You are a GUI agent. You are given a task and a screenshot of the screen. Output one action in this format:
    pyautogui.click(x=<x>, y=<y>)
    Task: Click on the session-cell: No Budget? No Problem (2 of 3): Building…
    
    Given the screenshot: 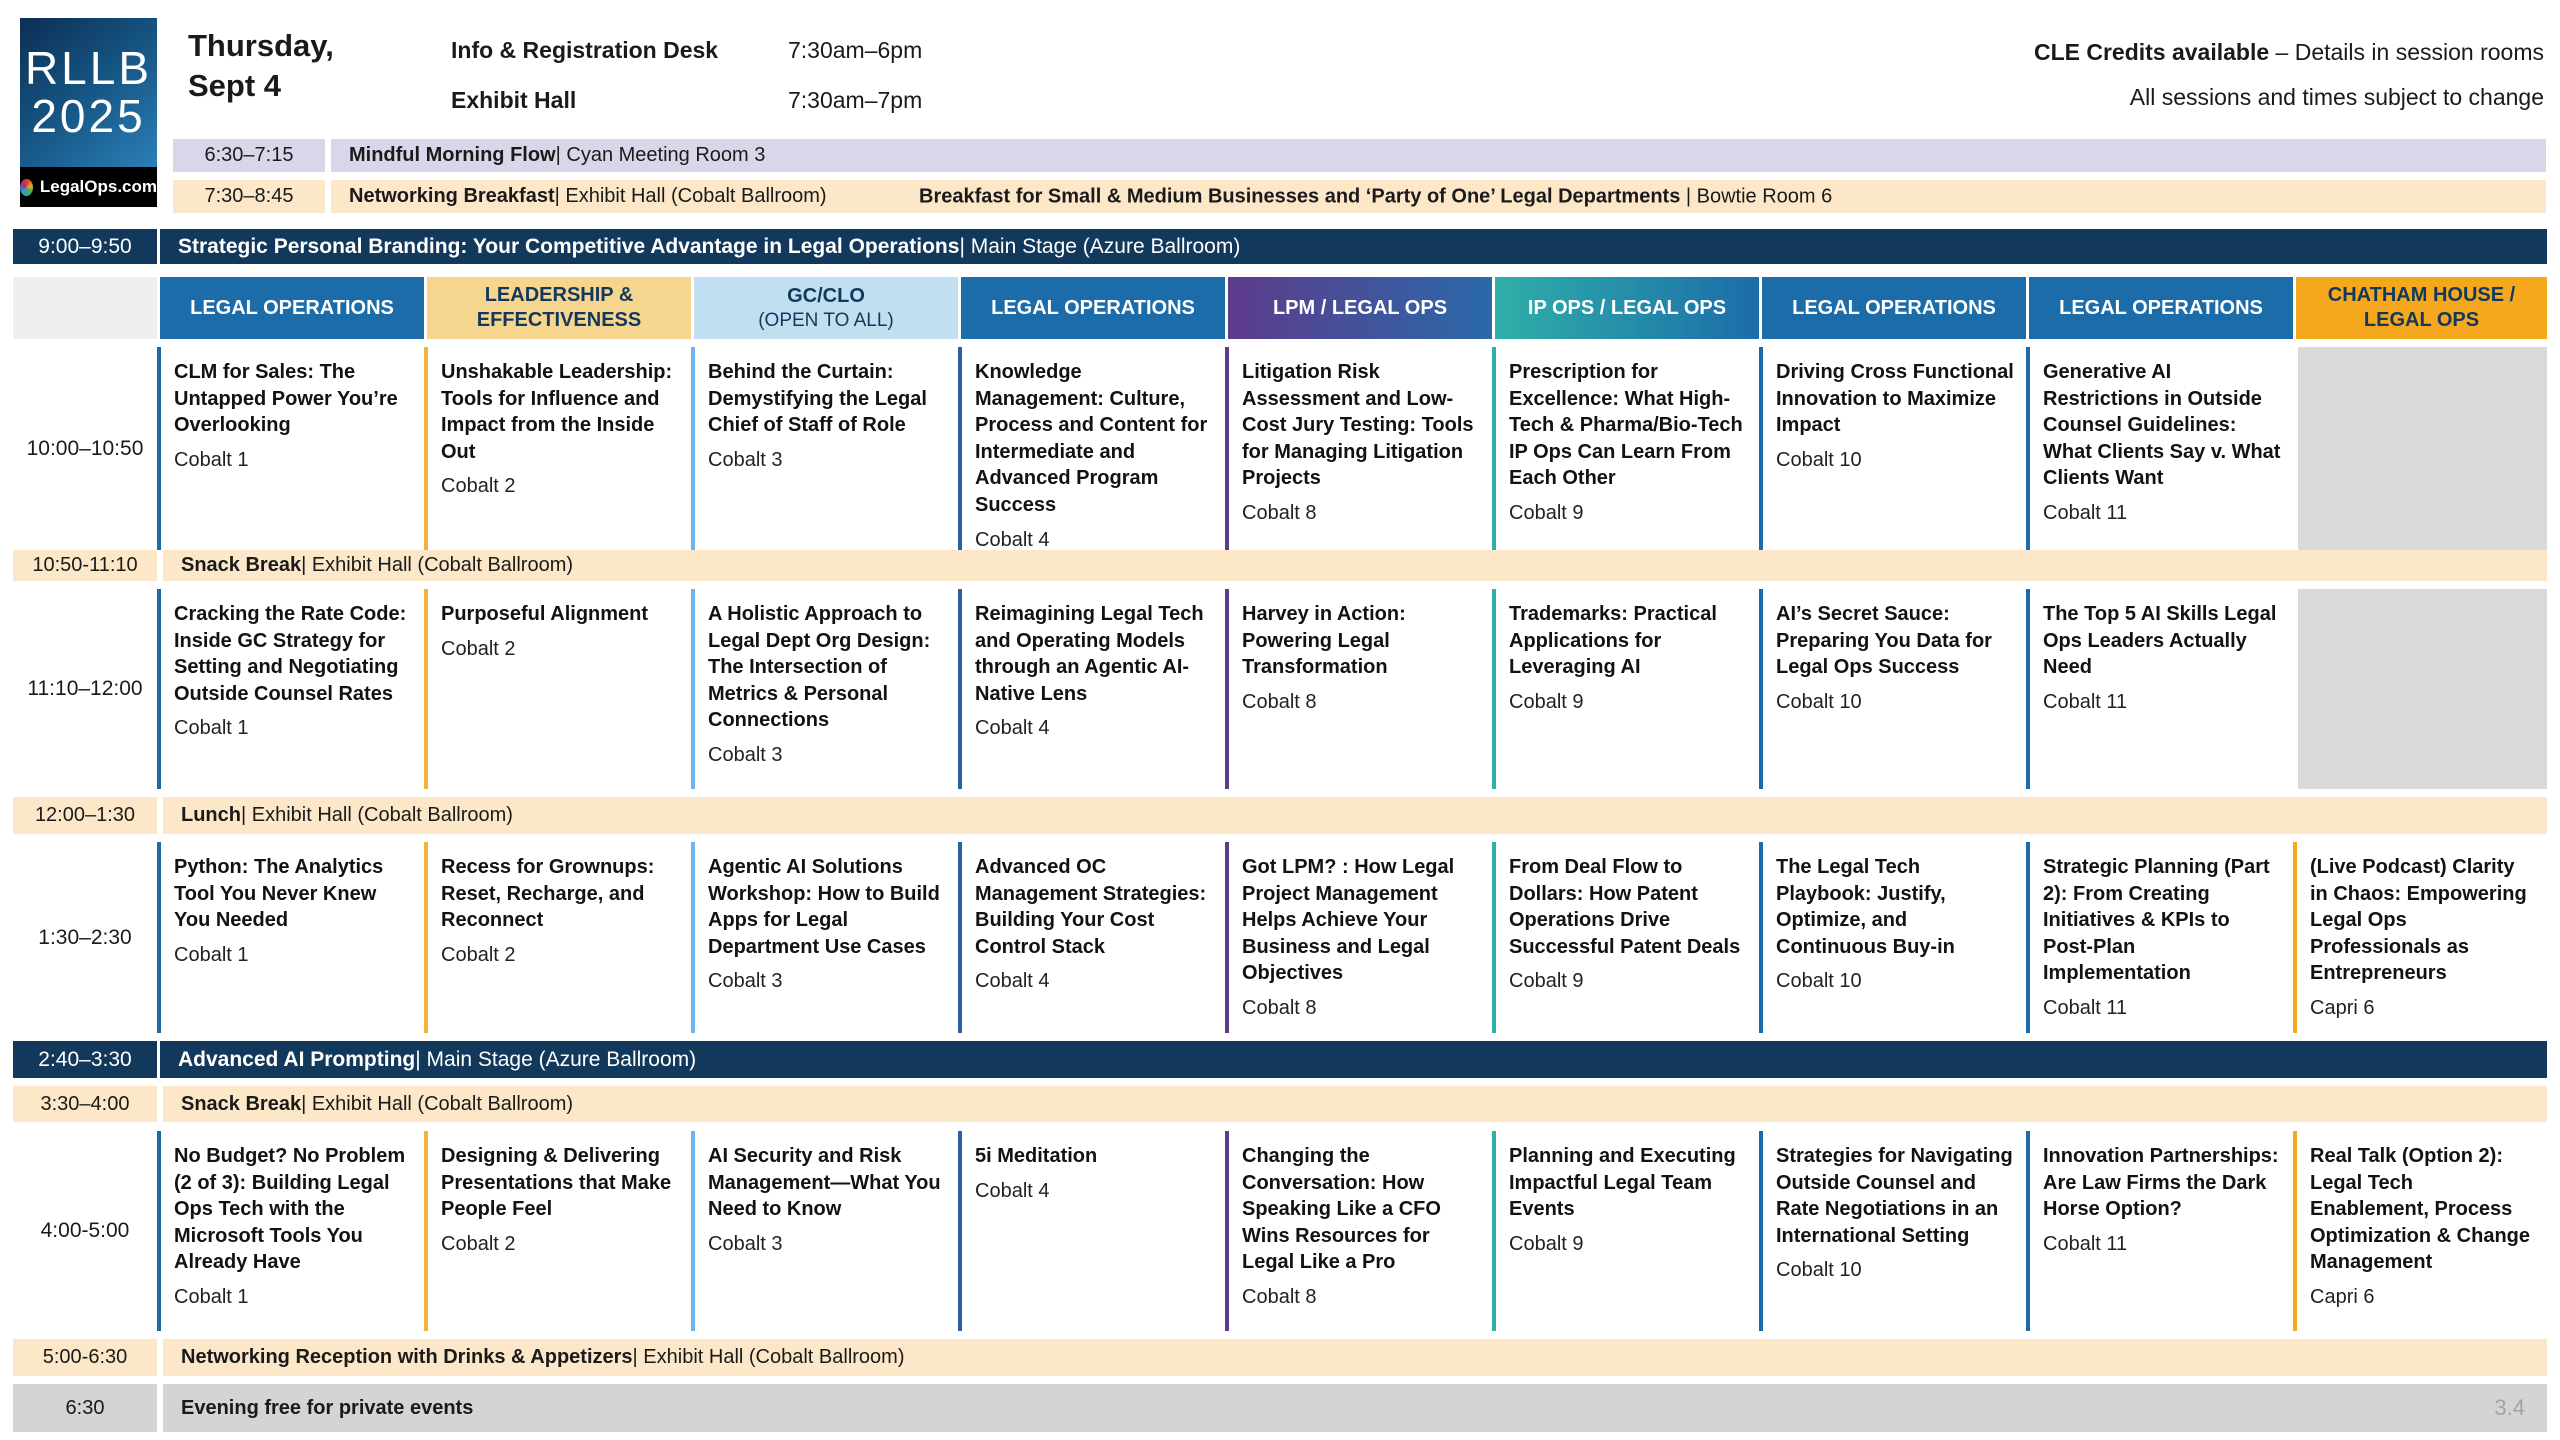 What is the action you would take?
    pyautogui.click(x=290, y=1231)
    